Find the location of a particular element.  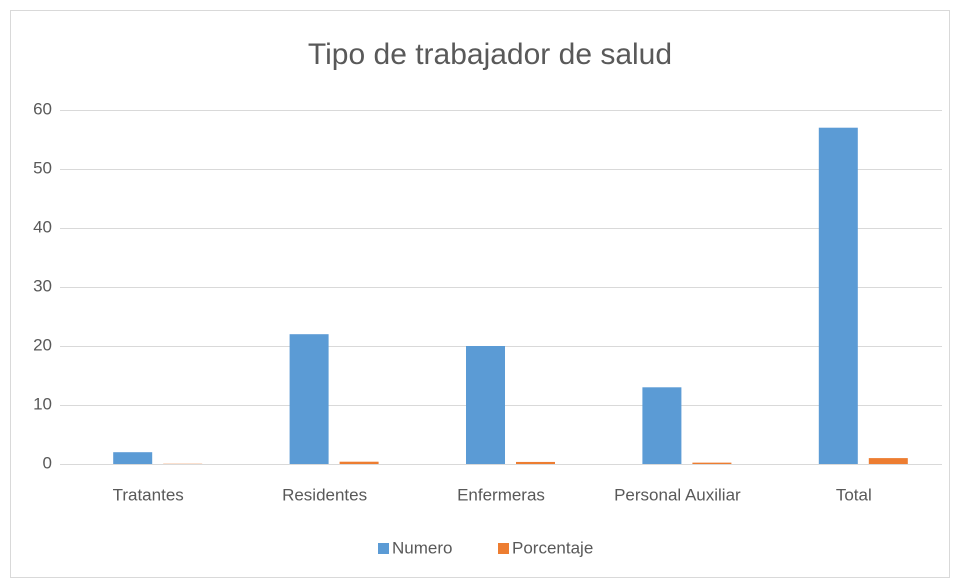

x-tick-label: Residentes is located at coordinates (324, 494).